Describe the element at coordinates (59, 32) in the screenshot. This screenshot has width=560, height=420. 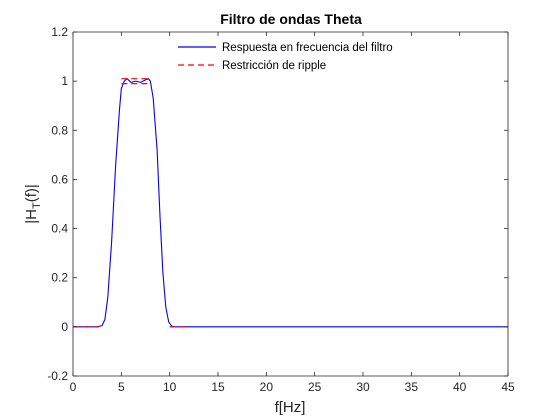
I see `y-tick-label: 1.2` at that location.